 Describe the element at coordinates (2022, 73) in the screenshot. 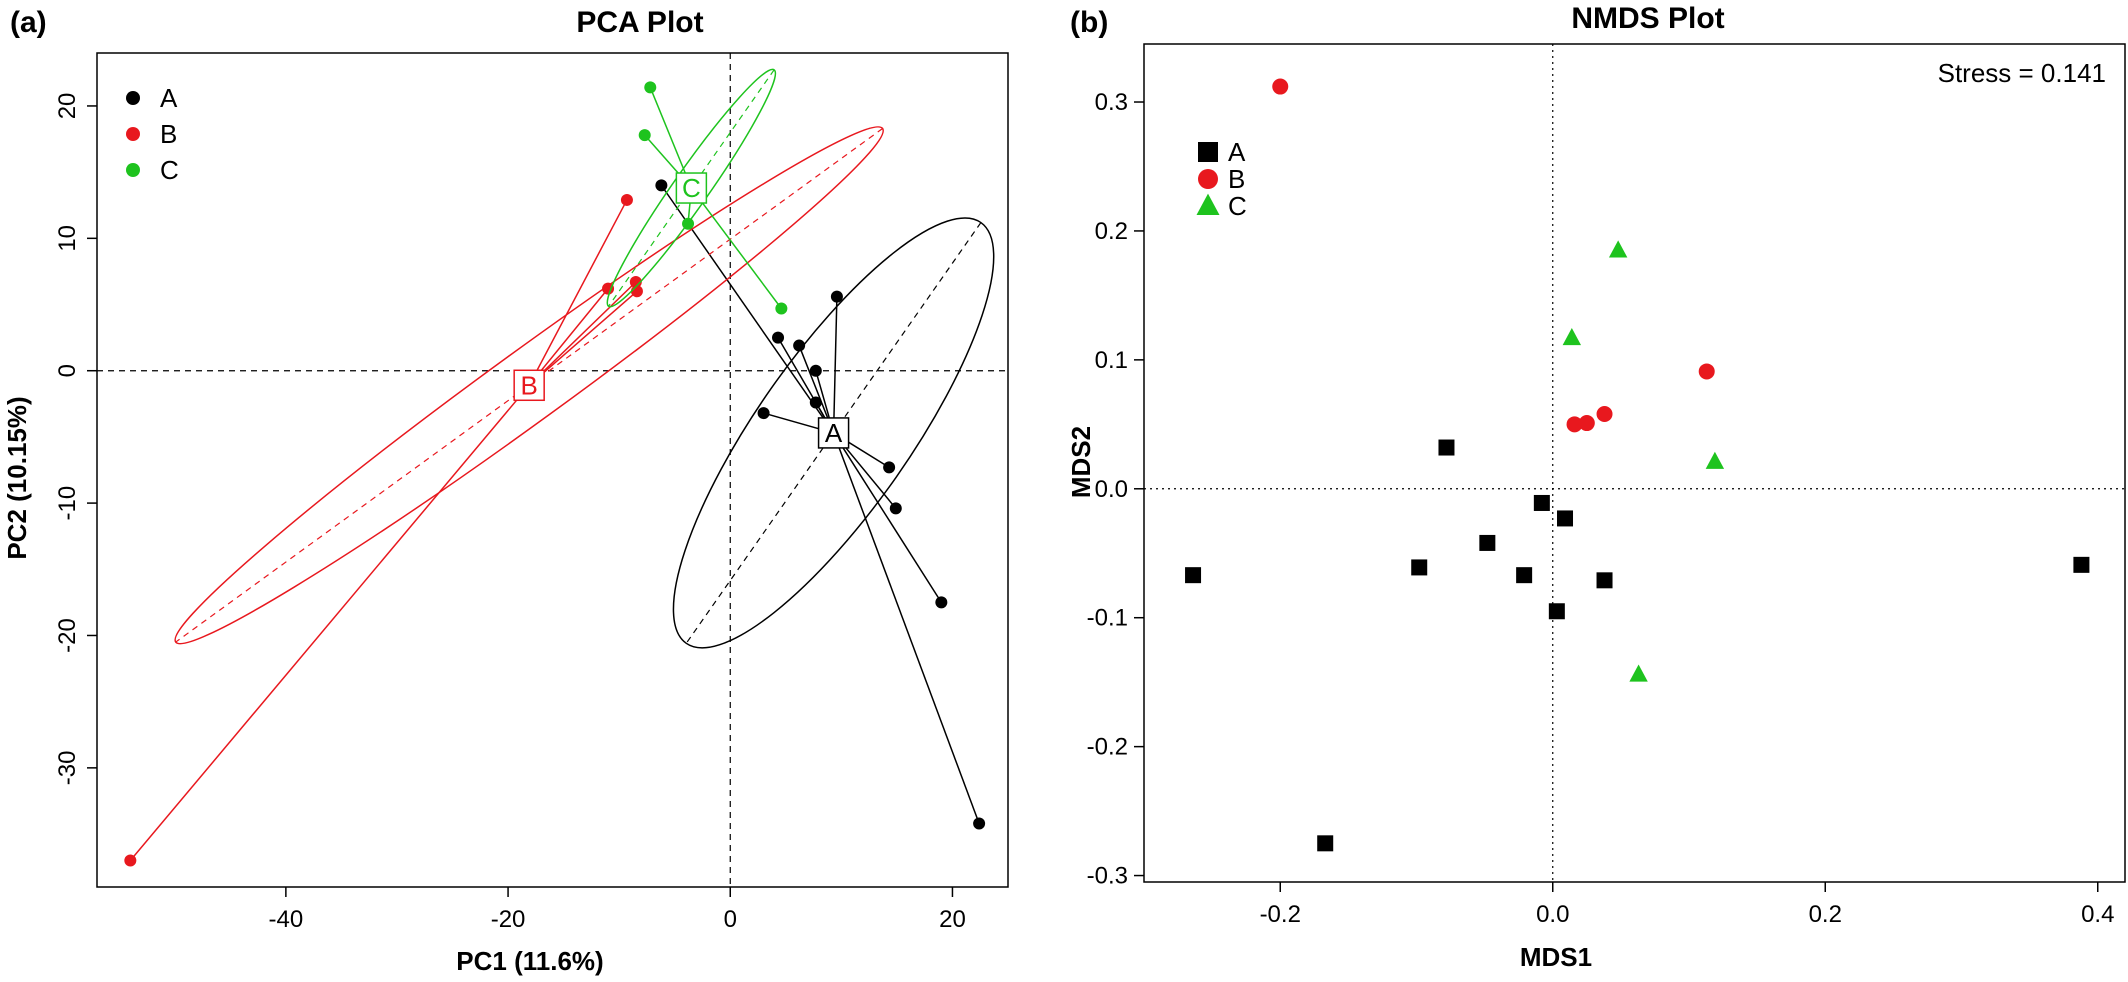

I see `nmds-stress-annotation: Stress = 0.141` at that location.